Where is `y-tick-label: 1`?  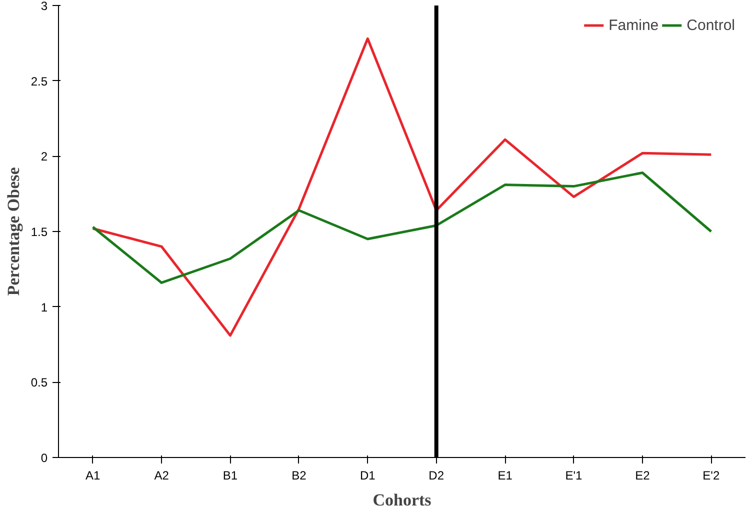
y-tick-label: 1 is located at coordinates (44, 307).